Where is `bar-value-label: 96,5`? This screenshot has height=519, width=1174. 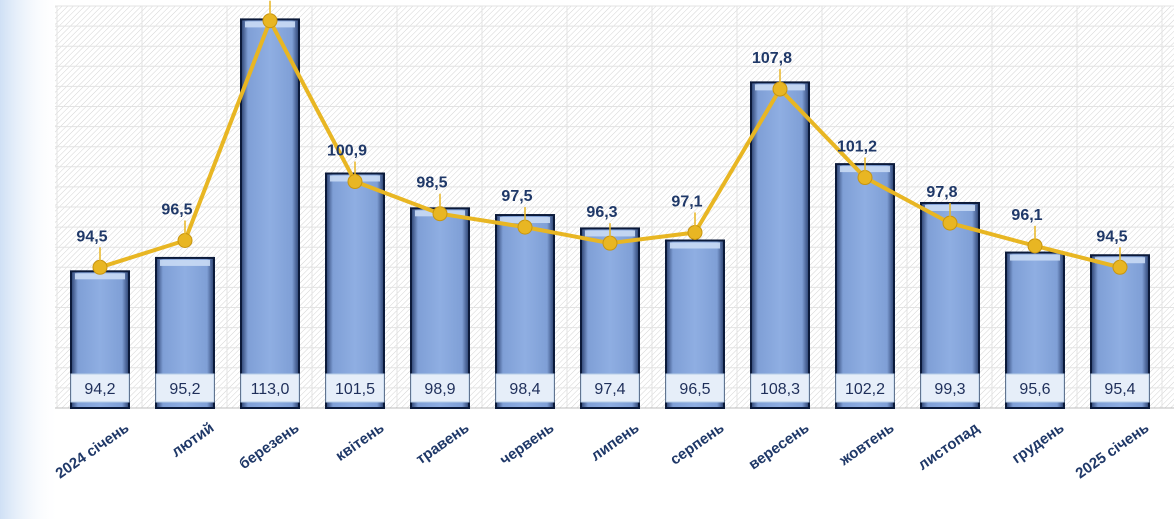 bar-value-label: 96,5 is located at coordinates (694, 389).